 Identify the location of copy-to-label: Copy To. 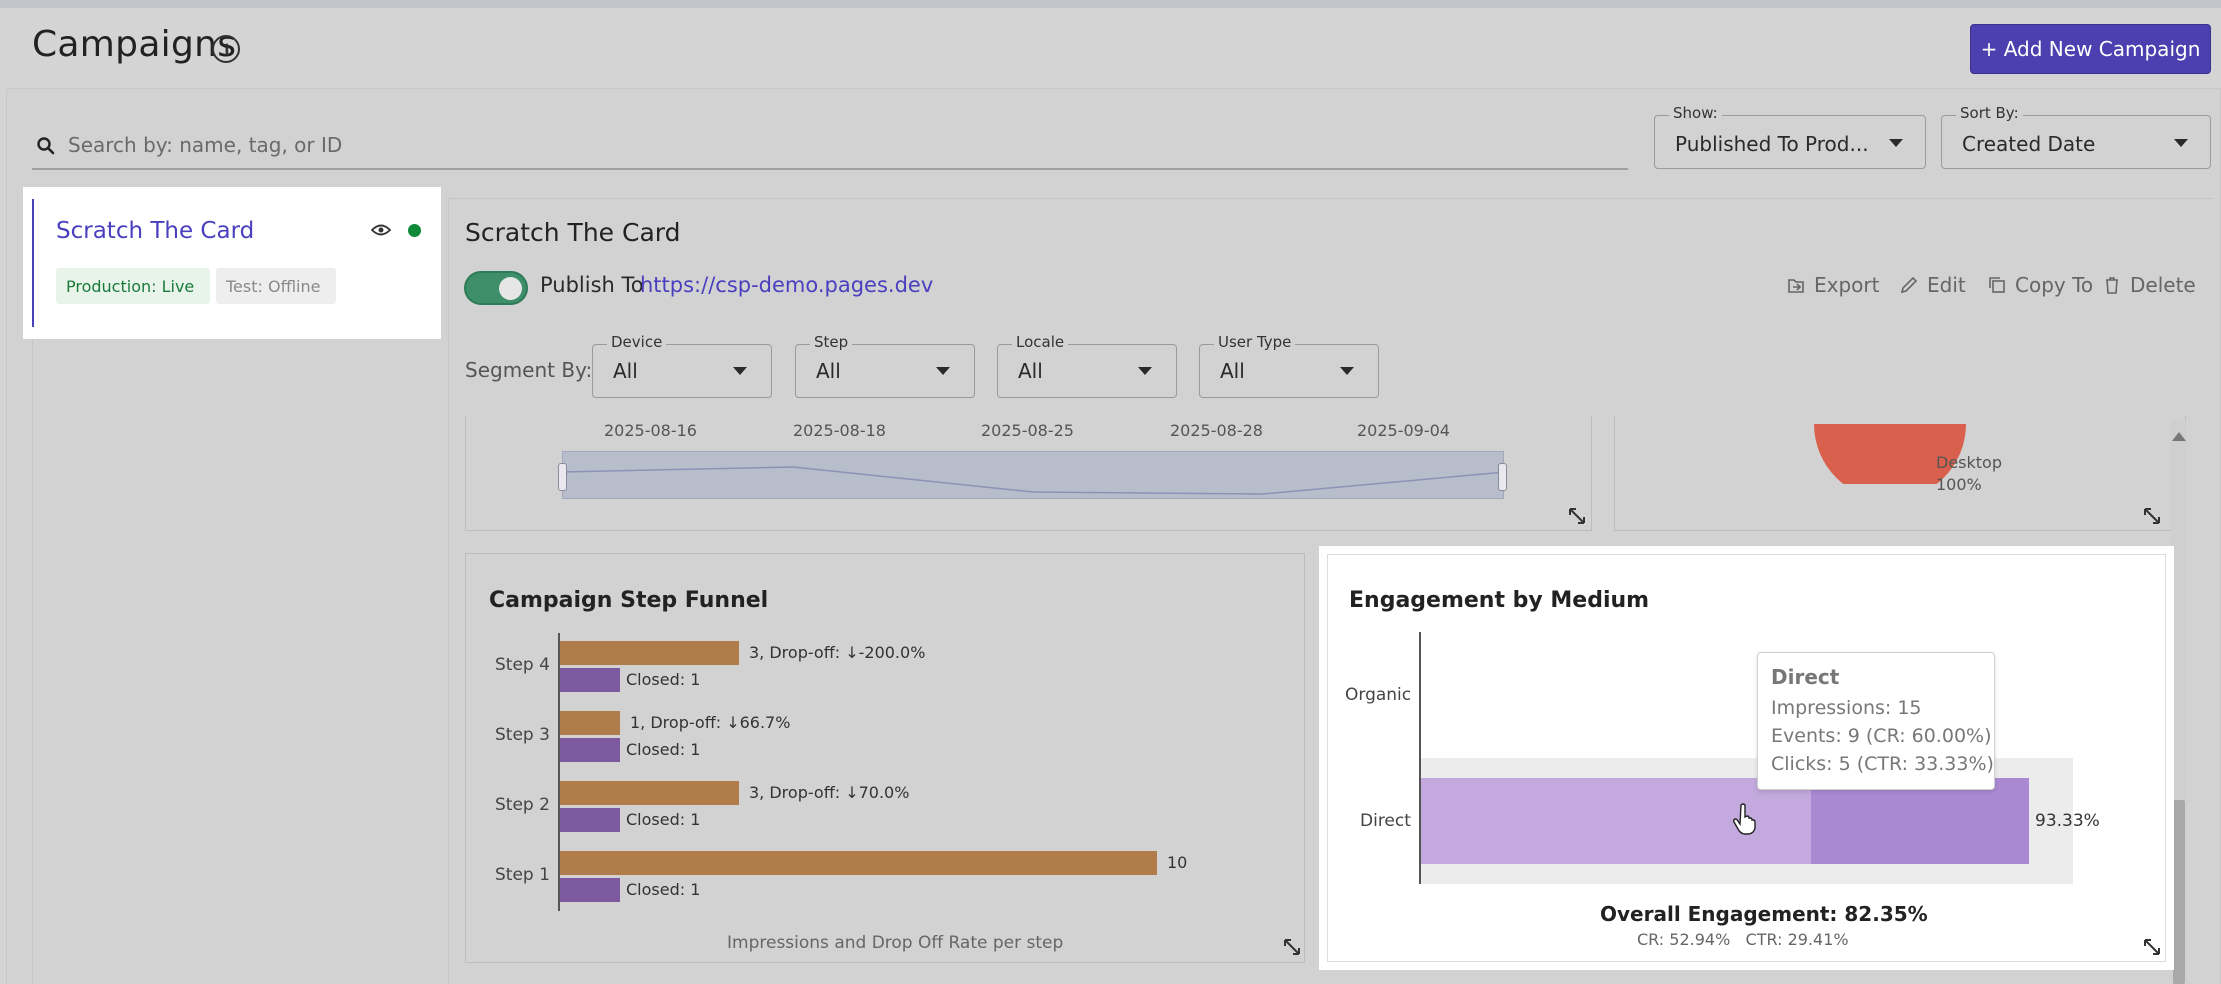
(2054, 285).